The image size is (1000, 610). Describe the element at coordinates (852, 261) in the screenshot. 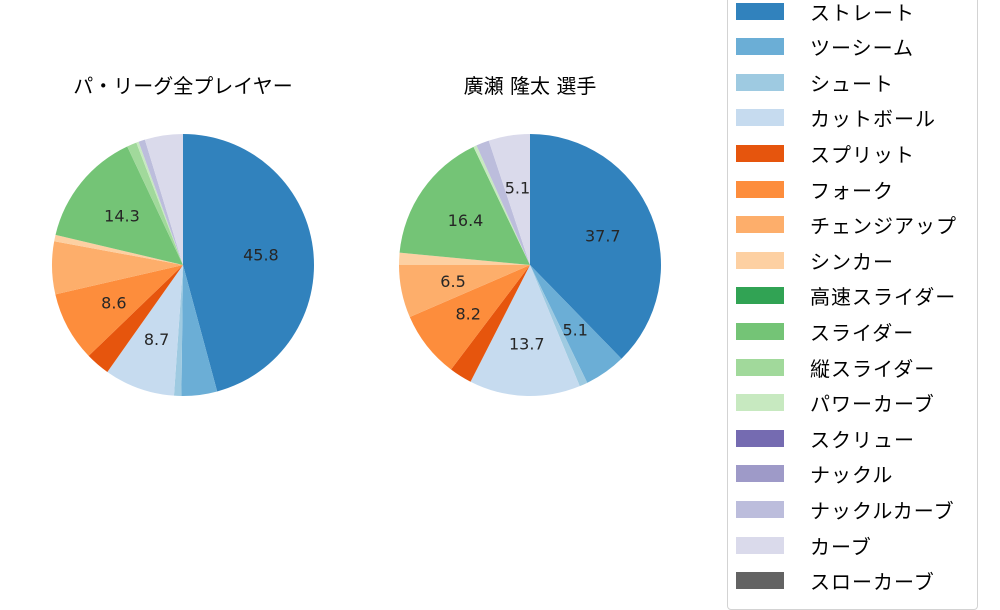

I see `legend-label: シンカー` at that location.